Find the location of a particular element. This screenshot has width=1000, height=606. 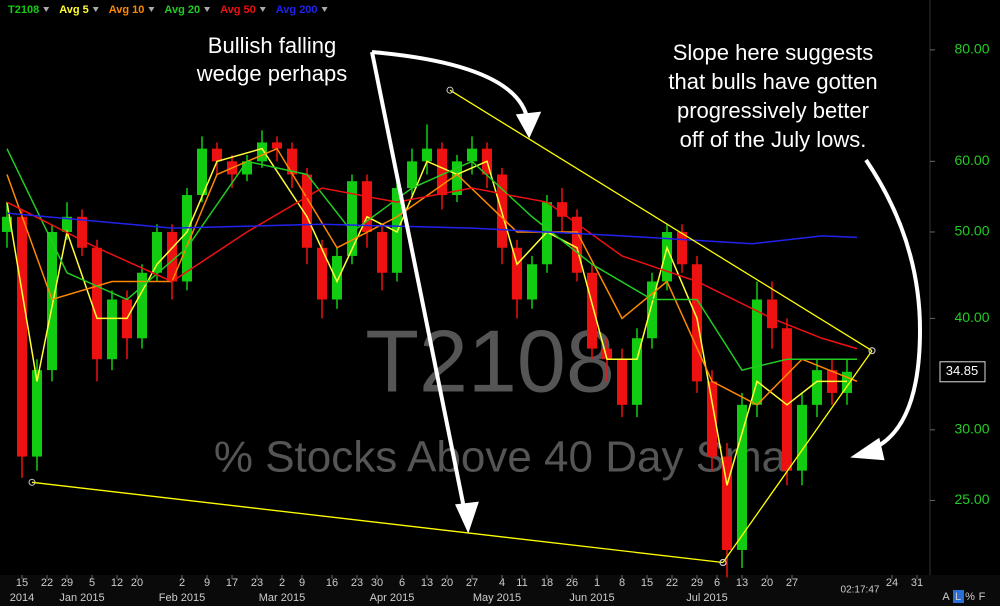

month-label: 2014 is located at coordinates (22, 598).